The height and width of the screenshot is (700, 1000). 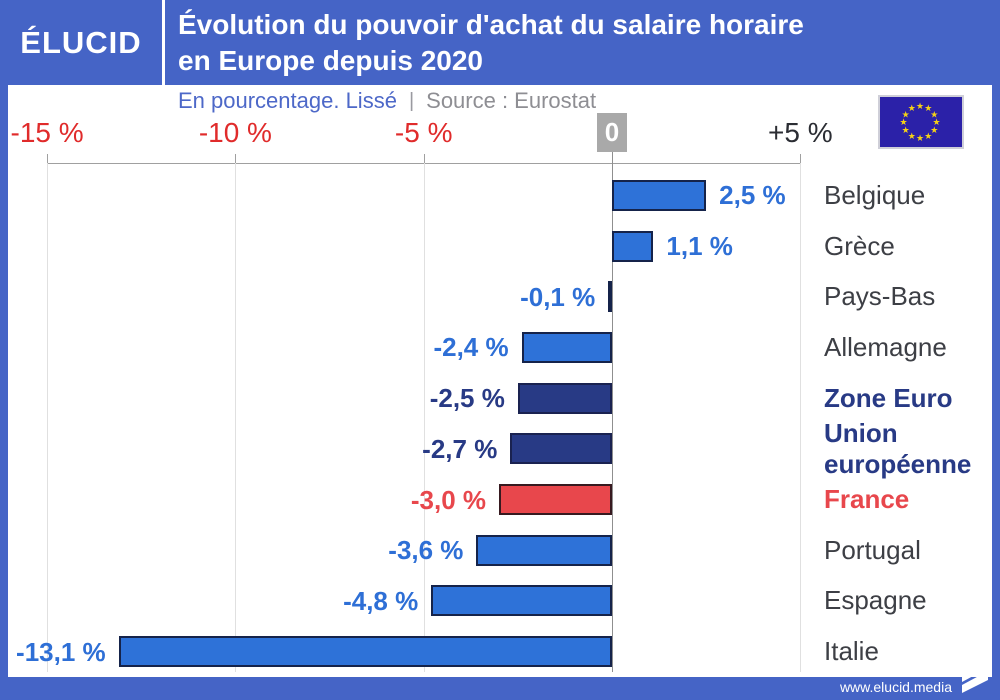 What do you see at coordinates (81, 42) in the screenshot?
I see `elucid-logo: ÉLUCID` at bounding box center [81, 42].